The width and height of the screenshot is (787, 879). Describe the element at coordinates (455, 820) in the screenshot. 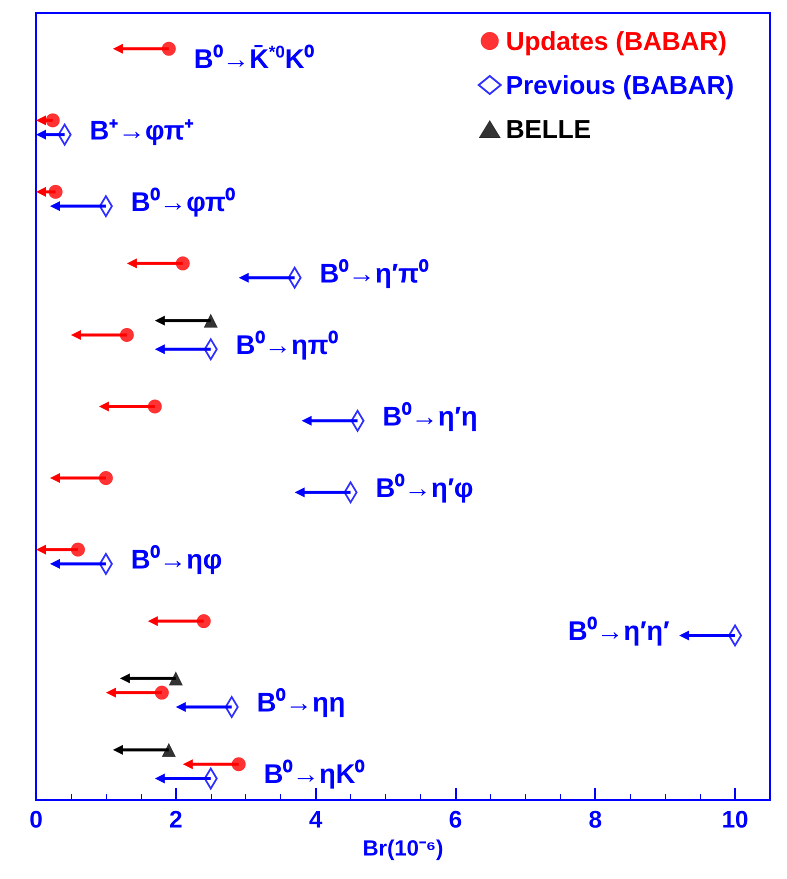

I see `x-tick-label: 6` at that location.